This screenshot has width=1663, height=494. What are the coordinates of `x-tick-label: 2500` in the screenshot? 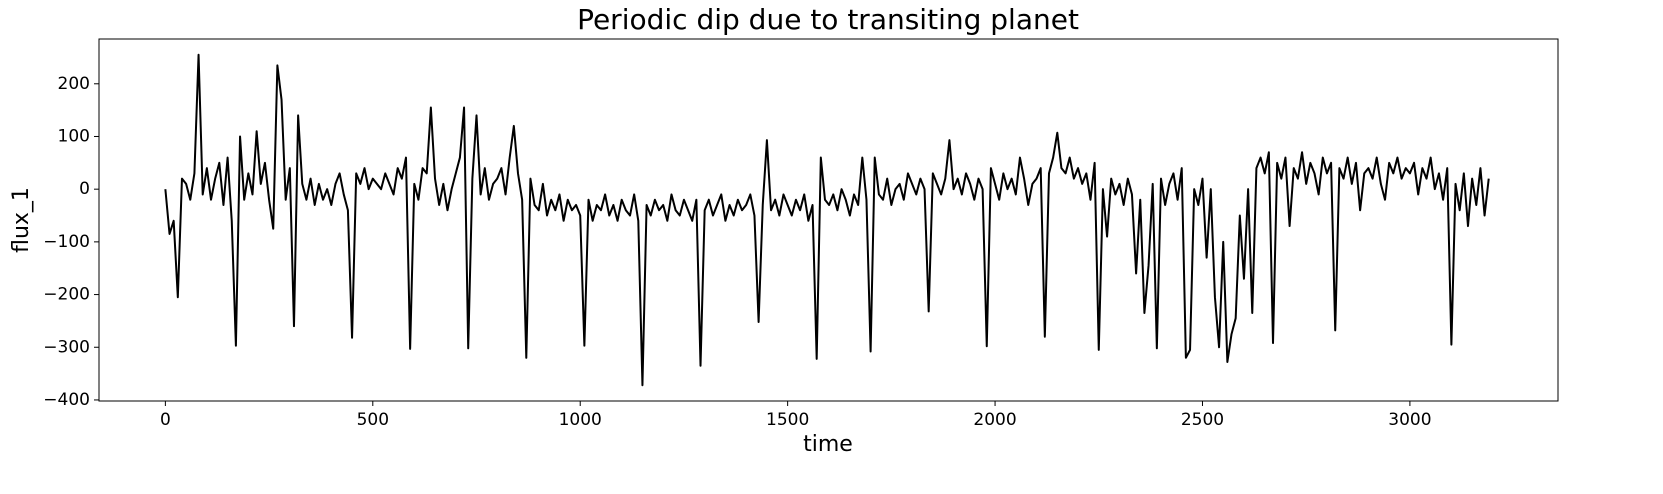 It's located at (1202, 420).